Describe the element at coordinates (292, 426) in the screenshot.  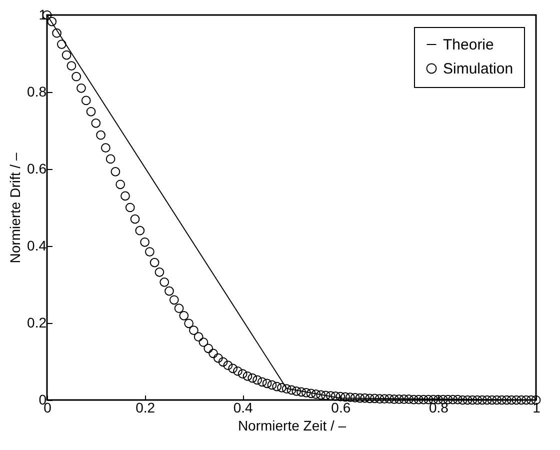
I see `x-axis-title: Normierte Zeit / –` at that location.